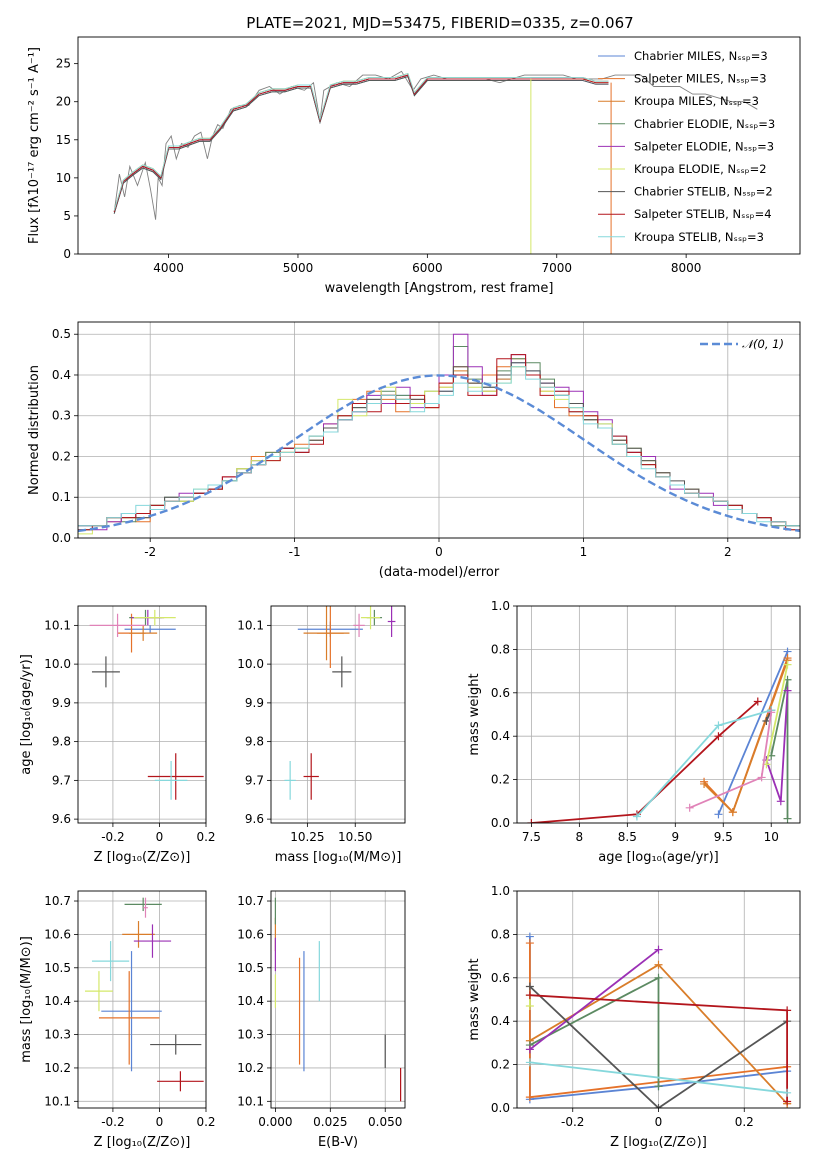 The width and height of the screenshot is (819, 1170). Describe the element at coordinates (57, 934) in the screenshot. I see `y-tick-label: 10.6` at that location.